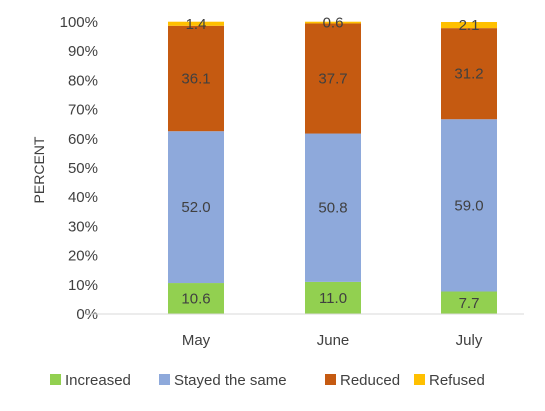 The image size is (545, 411). What do you see at coordinates (83, 168) in the screenshot?
I see `y-tick-label: 50%` at bounding box center [83, 168].